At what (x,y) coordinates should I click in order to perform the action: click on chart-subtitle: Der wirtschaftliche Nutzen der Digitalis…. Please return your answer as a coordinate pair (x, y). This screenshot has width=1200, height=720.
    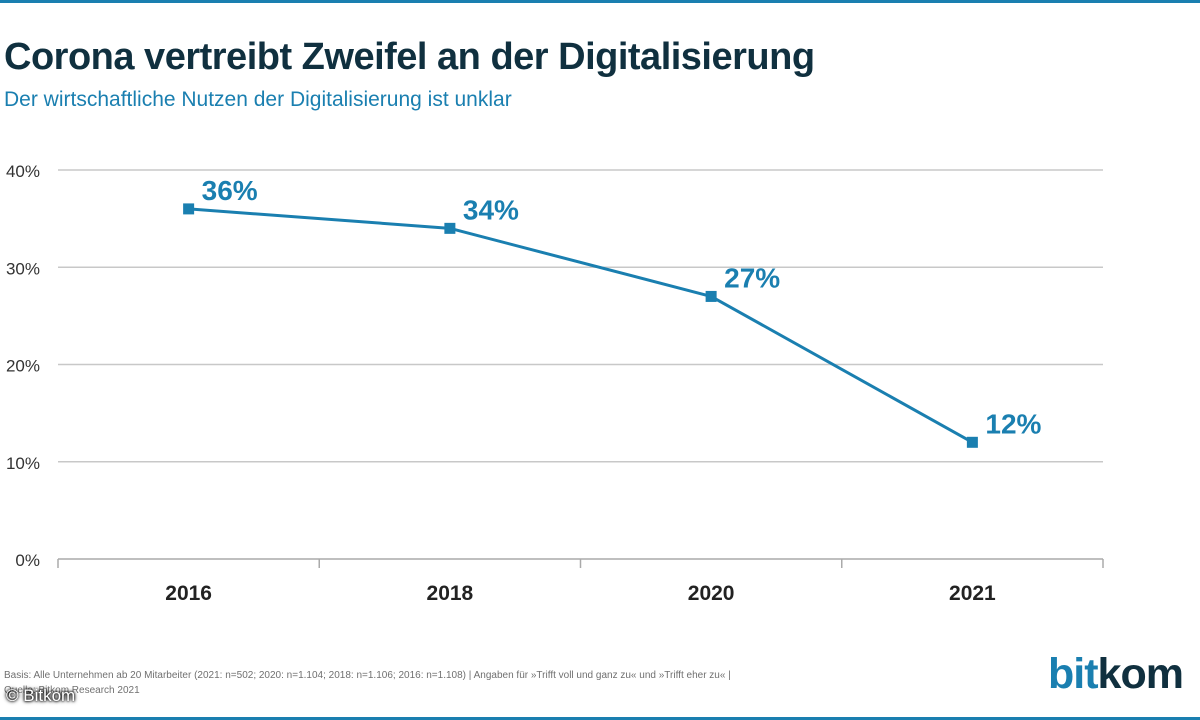
    Looking at the image, I should click on (258, 99).